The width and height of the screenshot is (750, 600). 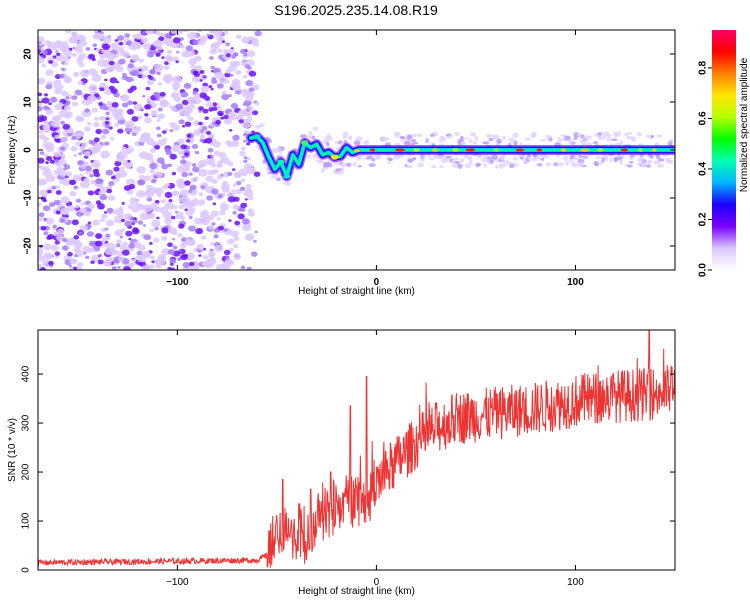 I want to click on bottom-x-tick-label: −100, so click(x=177, y=582).